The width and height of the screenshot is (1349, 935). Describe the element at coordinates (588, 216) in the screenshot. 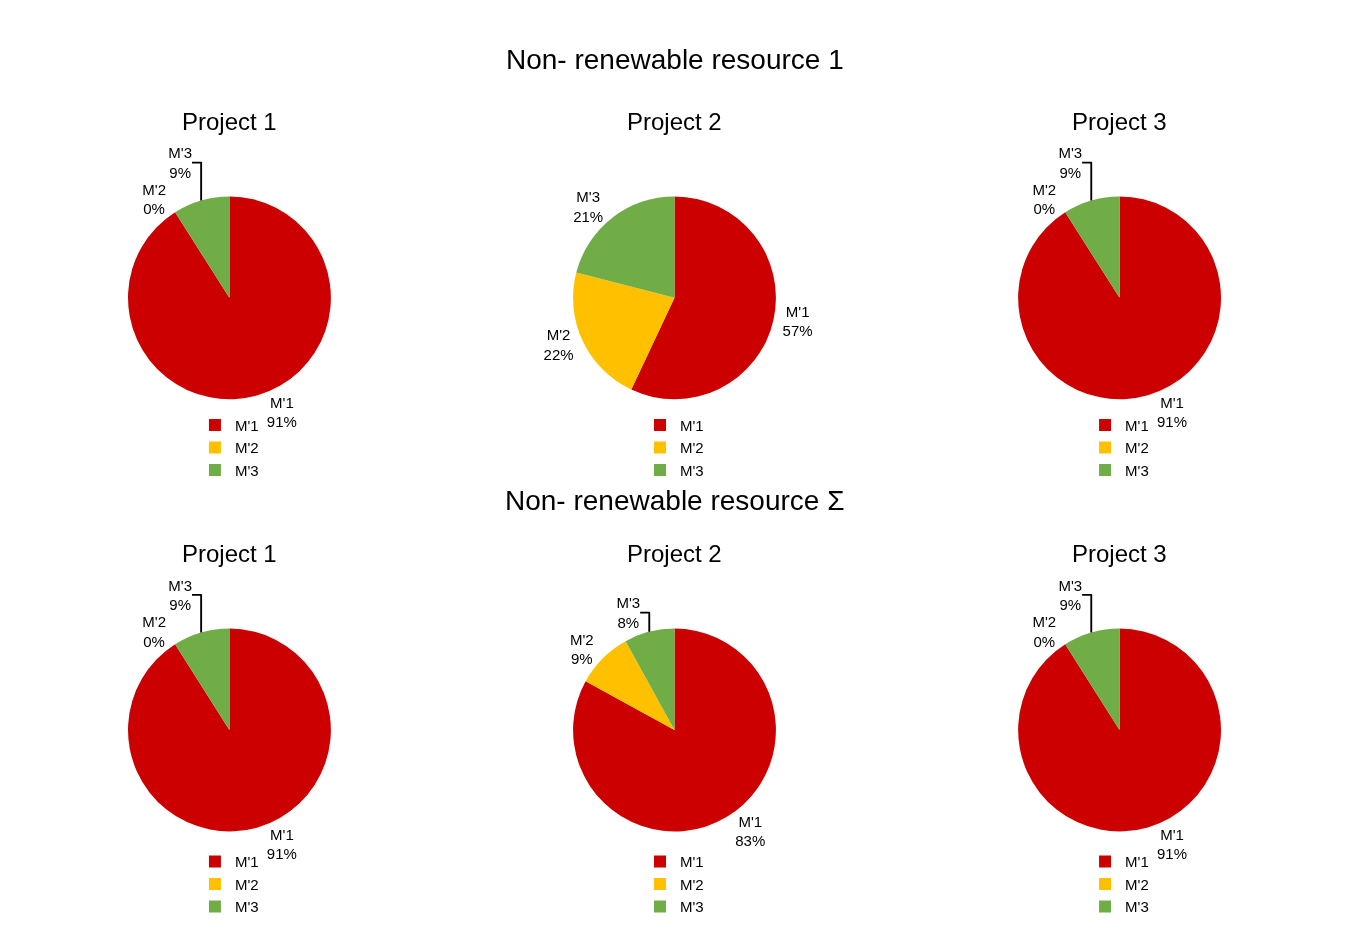

I see `data-label: 21%` at that location.